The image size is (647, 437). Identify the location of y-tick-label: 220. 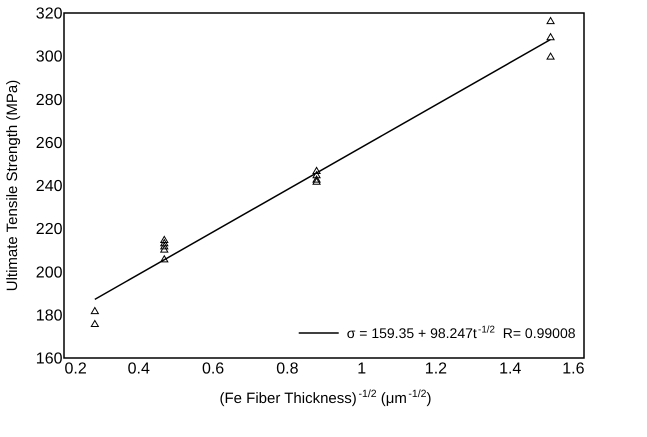
(49, 229).